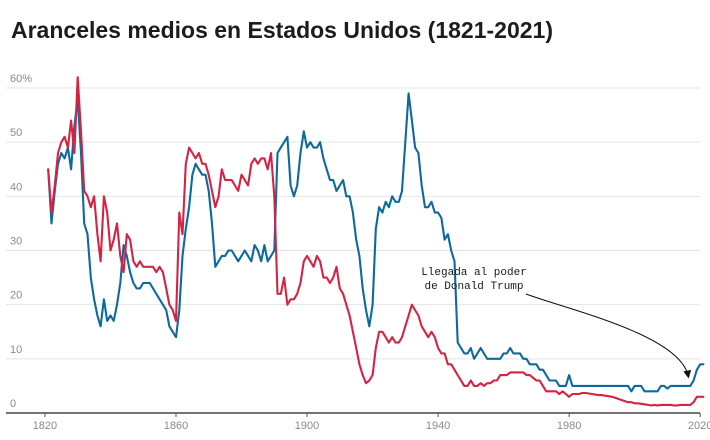  What do you see at coordinates (699, 426) in the screenshot?
I see `x-tick-label: 2020` at bounding box center [699, 426].